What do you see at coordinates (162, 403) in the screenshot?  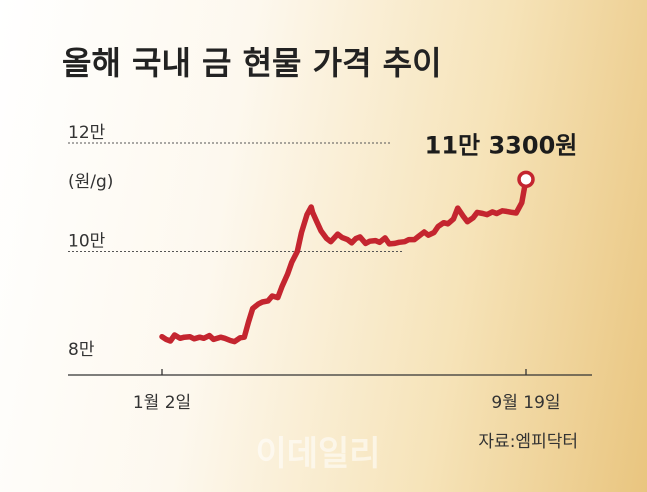 I see `x-tick-label: 1월 2일` at bounding box center [162, 403].